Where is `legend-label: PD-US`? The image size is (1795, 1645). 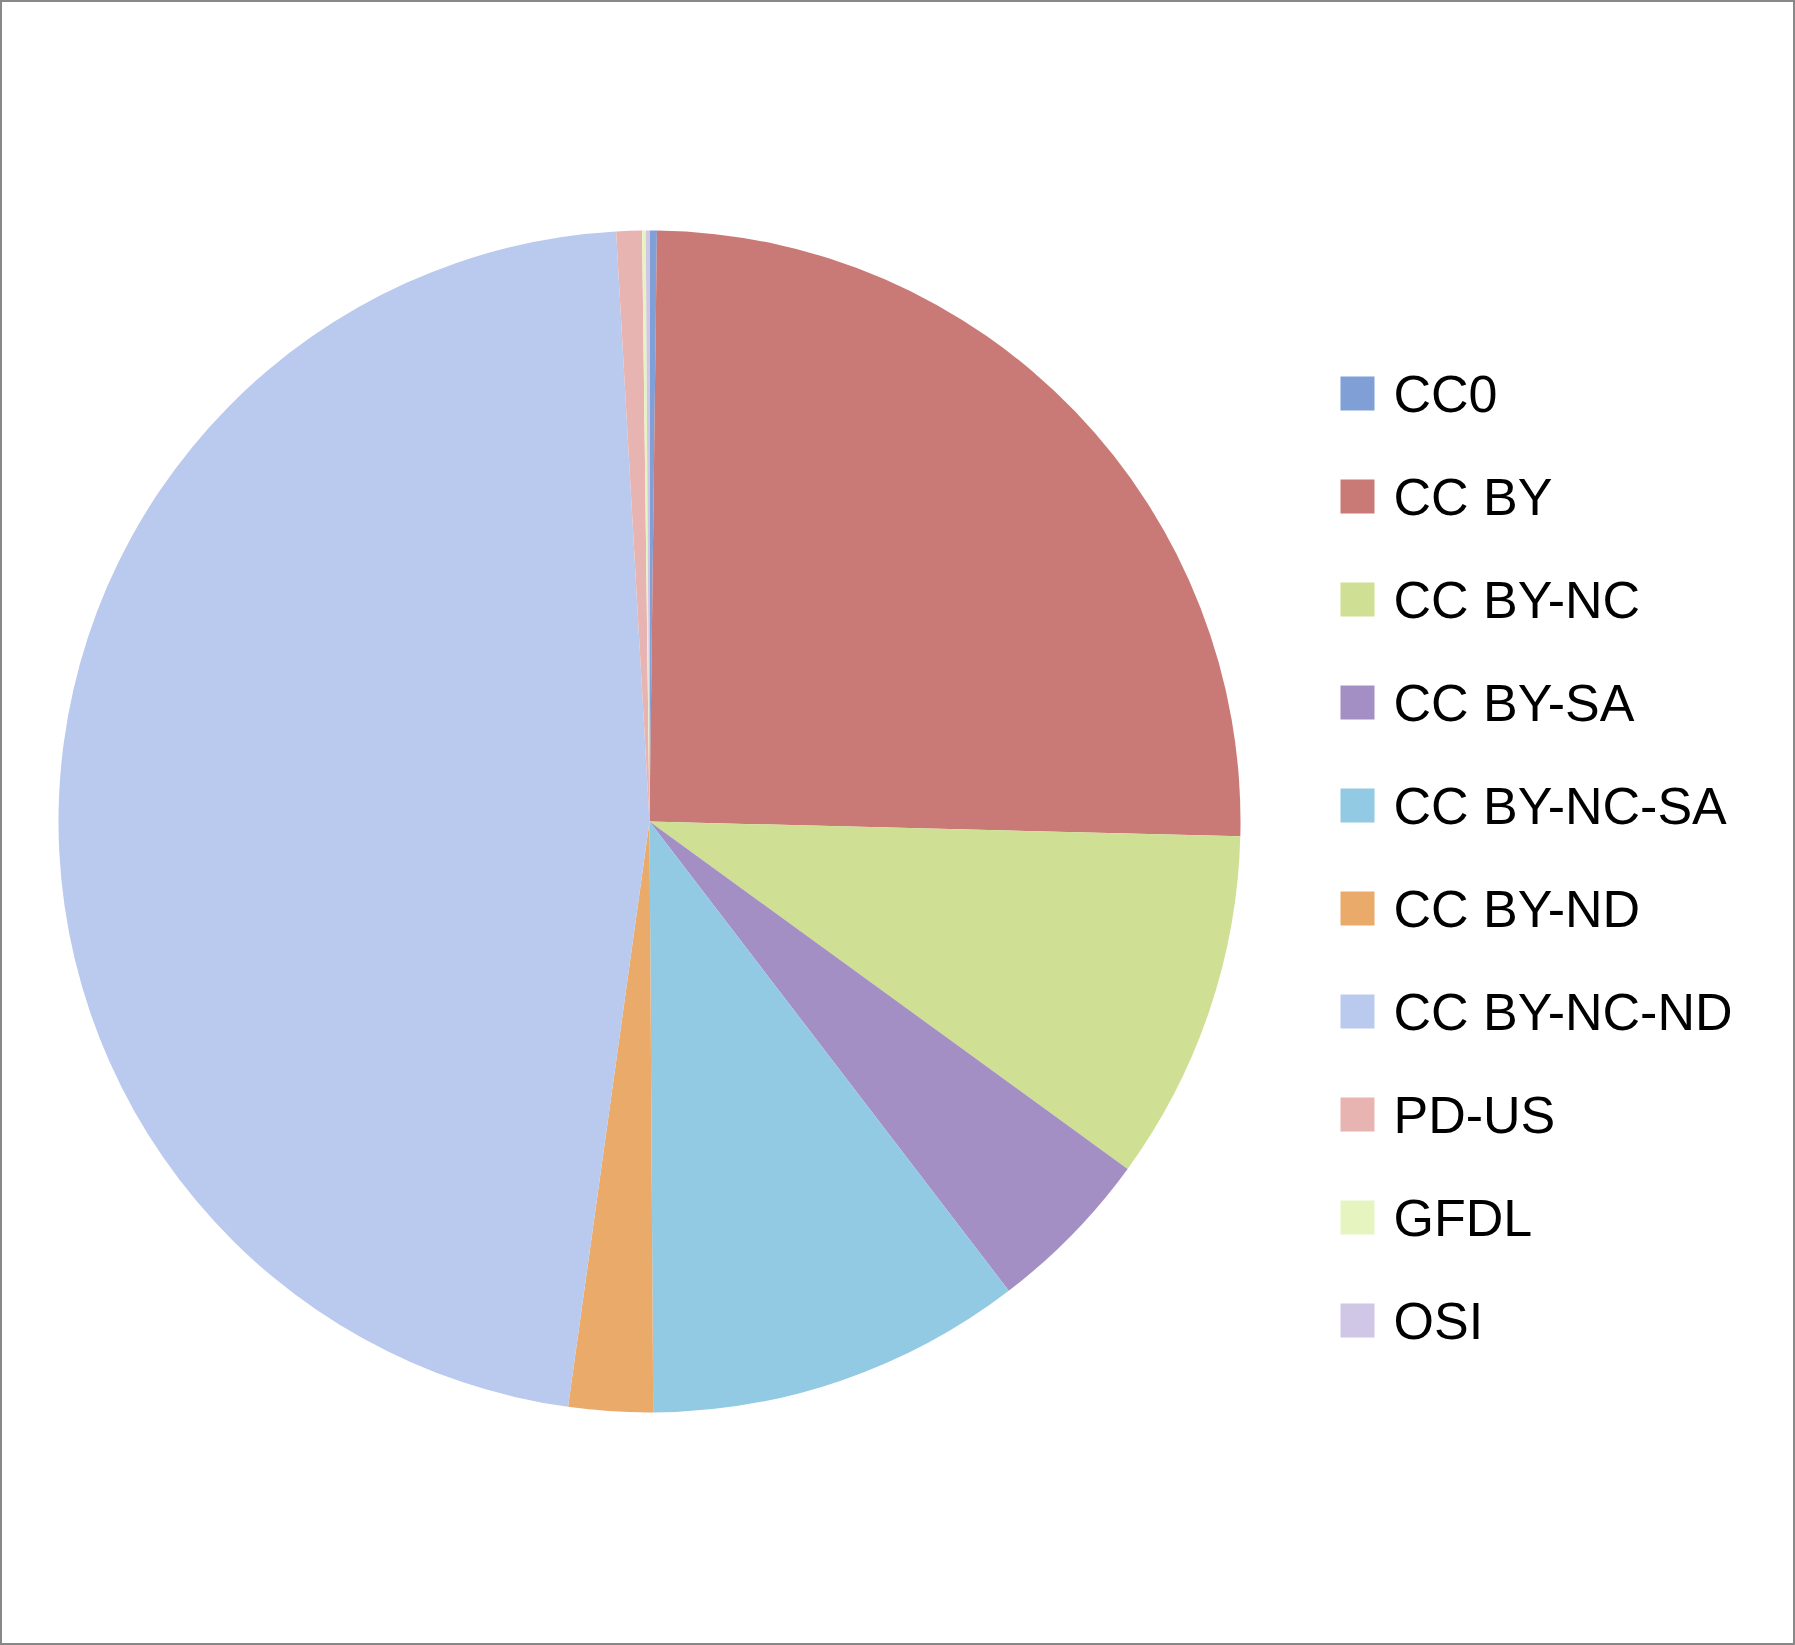
legend-label: PD-US is located at coordinates (1474, 1114).